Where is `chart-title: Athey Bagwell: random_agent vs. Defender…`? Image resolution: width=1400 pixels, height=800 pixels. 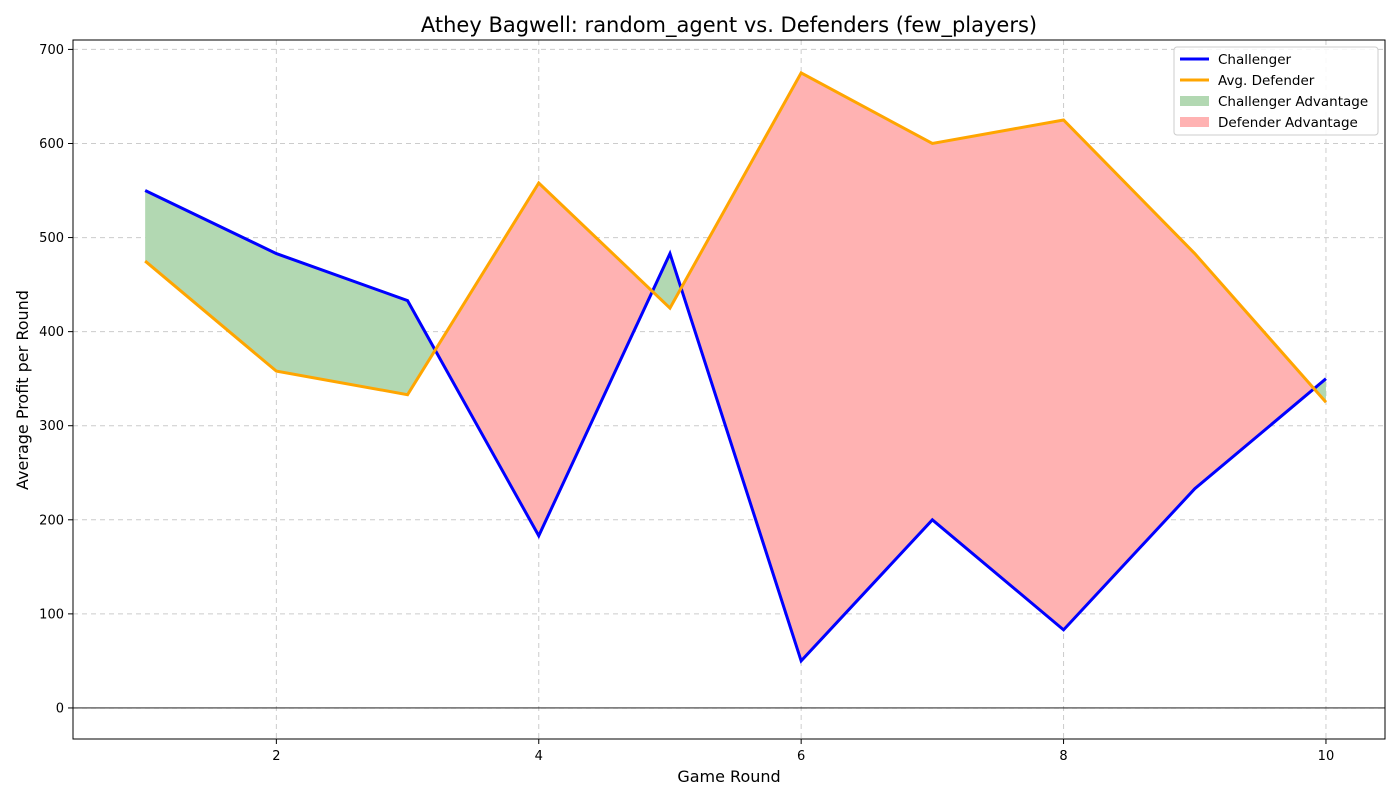
chart-title: Athey Bagwell: random_agent vs. Defender… is located at coordinates (729, 25).